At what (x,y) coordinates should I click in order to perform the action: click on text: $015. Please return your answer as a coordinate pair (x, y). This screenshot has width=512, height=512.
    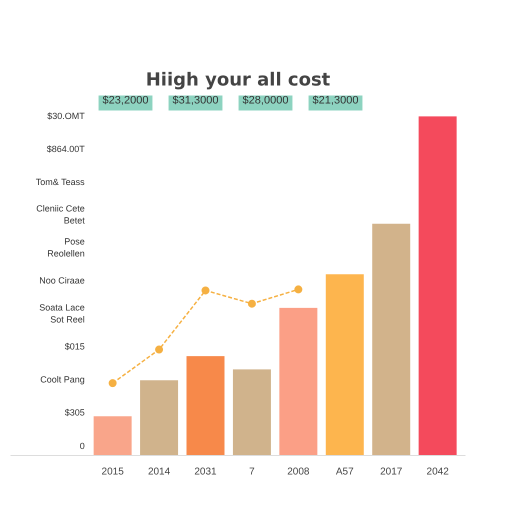
    Looking at the image, I should click on (74, 346).